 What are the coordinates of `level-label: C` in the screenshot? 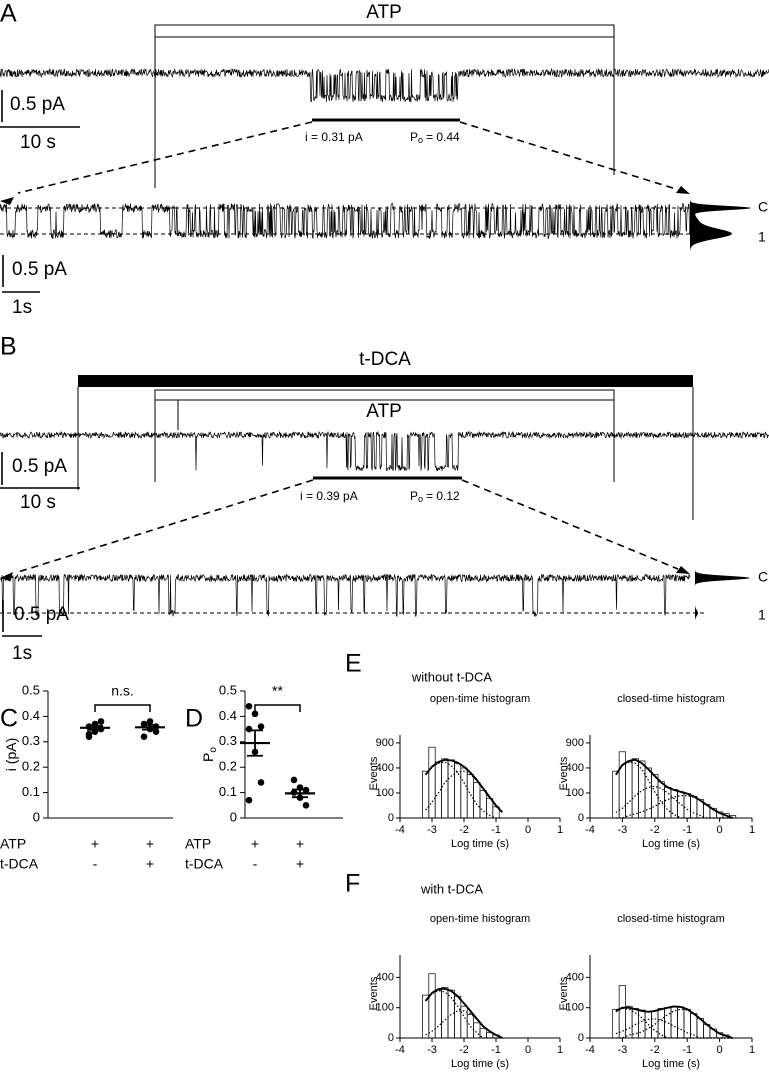 It's located at (763, 577).